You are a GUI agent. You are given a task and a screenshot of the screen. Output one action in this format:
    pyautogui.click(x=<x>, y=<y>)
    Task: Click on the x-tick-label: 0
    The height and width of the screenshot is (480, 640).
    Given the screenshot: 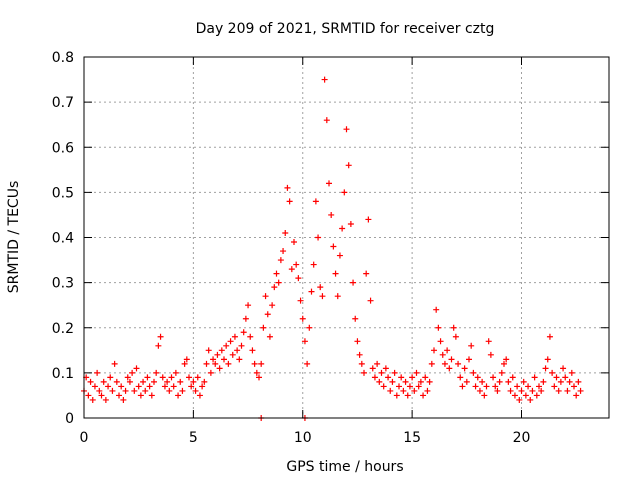 What is the action you would take?
    pyautogui.click(x=84, y=438)
    